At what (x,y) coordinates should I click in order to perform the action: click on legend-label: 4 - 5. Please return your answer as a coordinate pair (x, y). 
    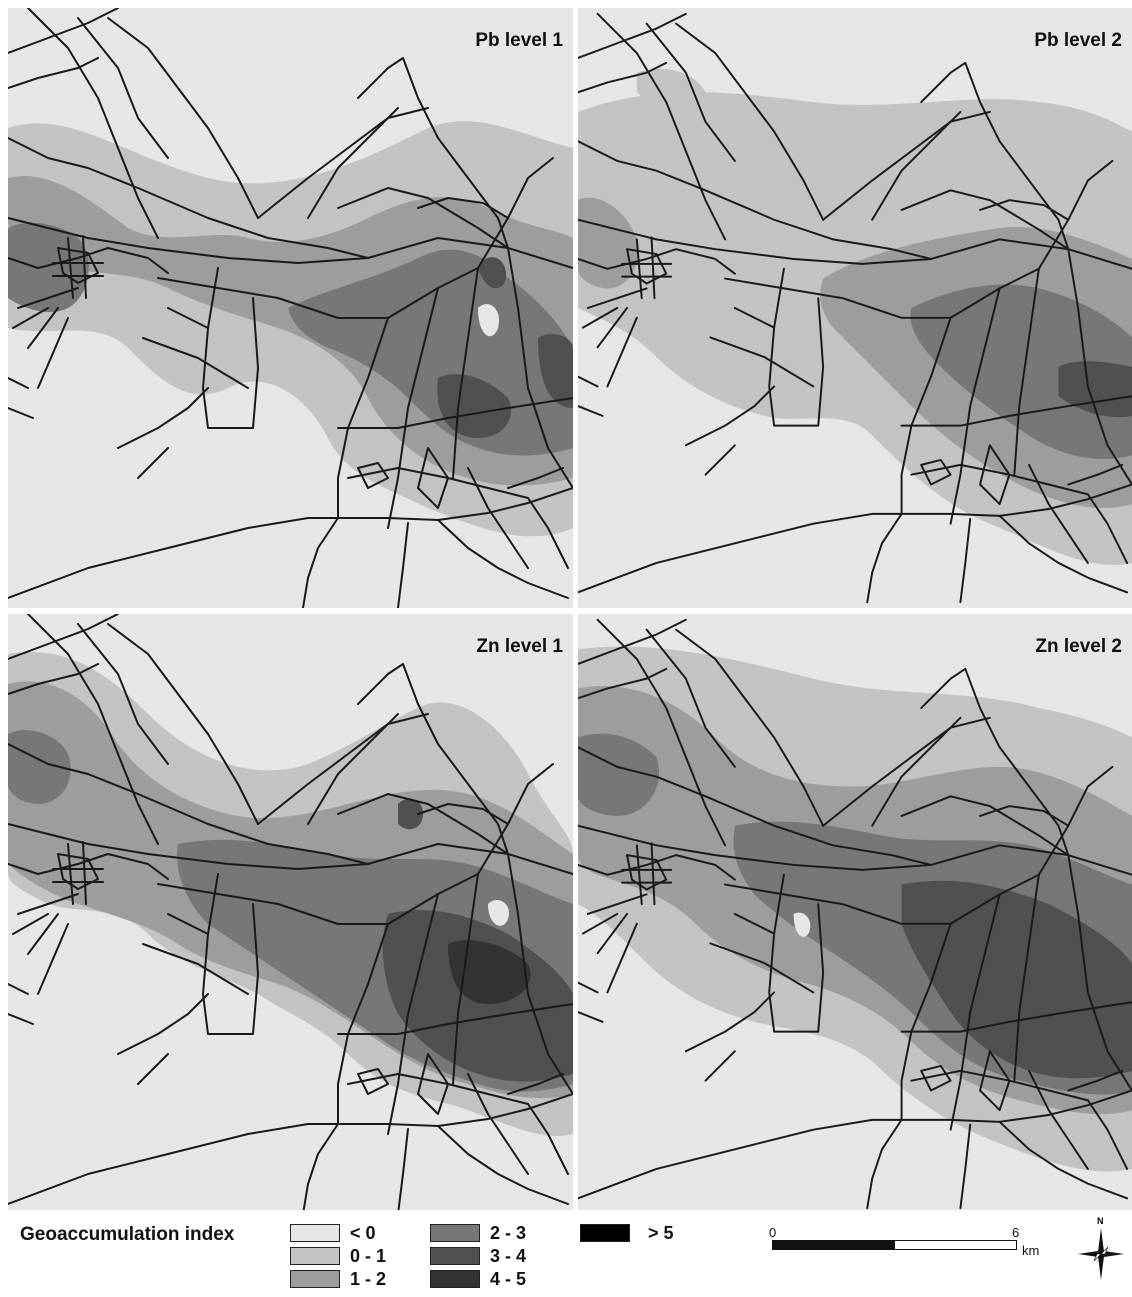
    Looking at the image, I should click on (508, 1279).